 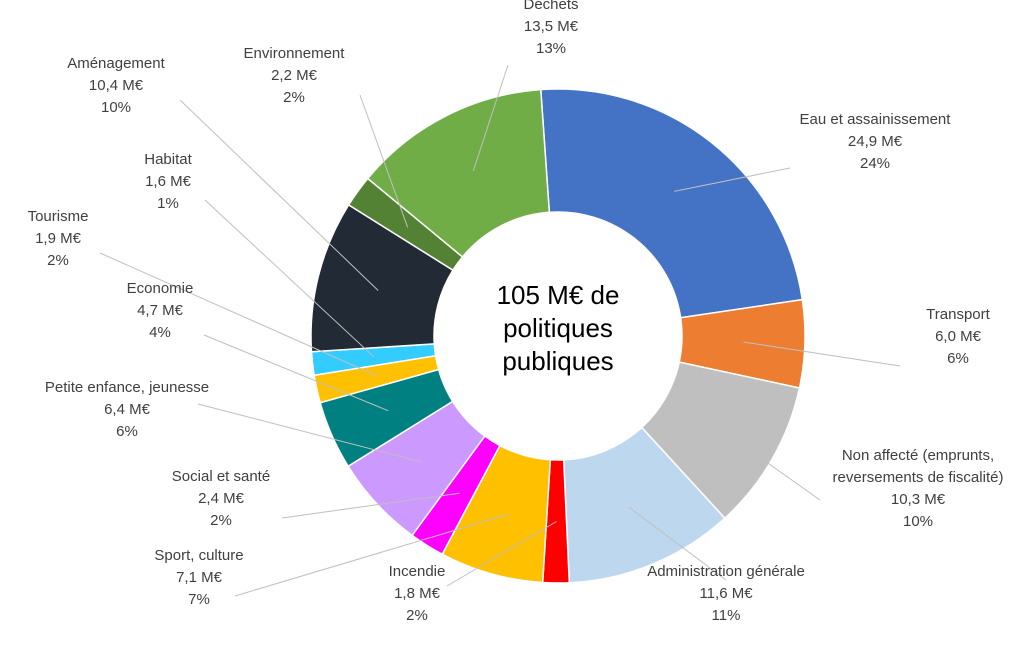 I want to click on slice-label-6: Social et santé 2,4 M€ 2%, so click(x=221, y=498).